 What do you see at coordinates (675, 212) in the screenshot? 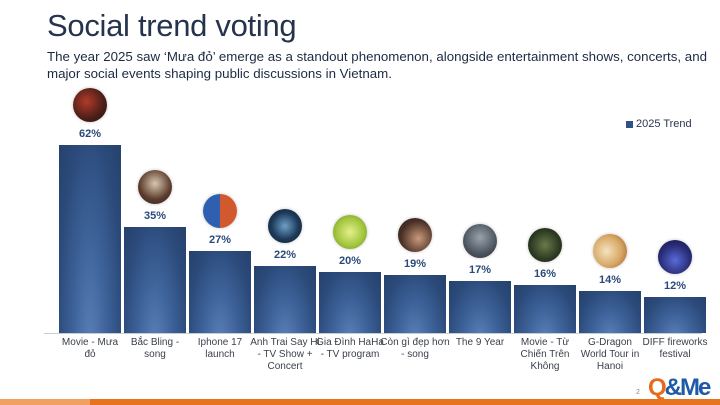
I see `bar-group: 12%` at bounding box center [675, 212].